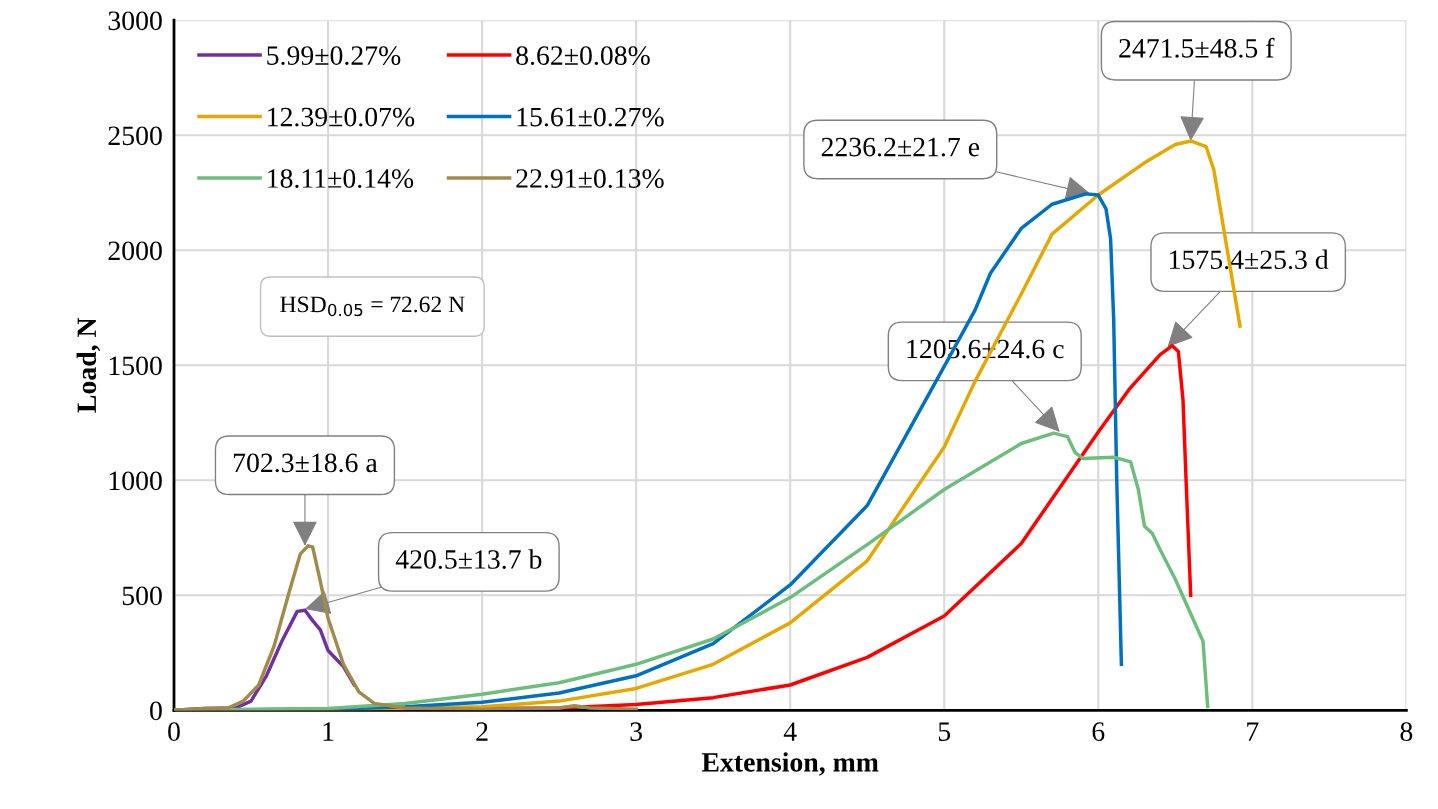 The width and height of the screenshot is (1438, 809). I want to click on annotation: HSD$_{0.05}$ = 72.62 N, so click(372, 306).